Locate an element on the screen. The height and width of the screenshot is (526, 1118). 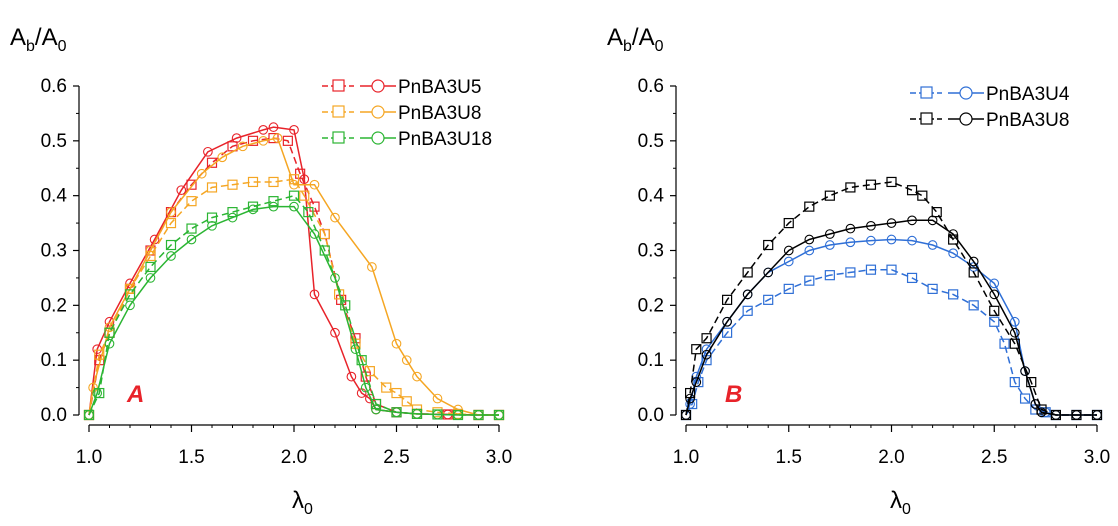
y-tick-label: 0.6 is located at coordinates (54, 86).